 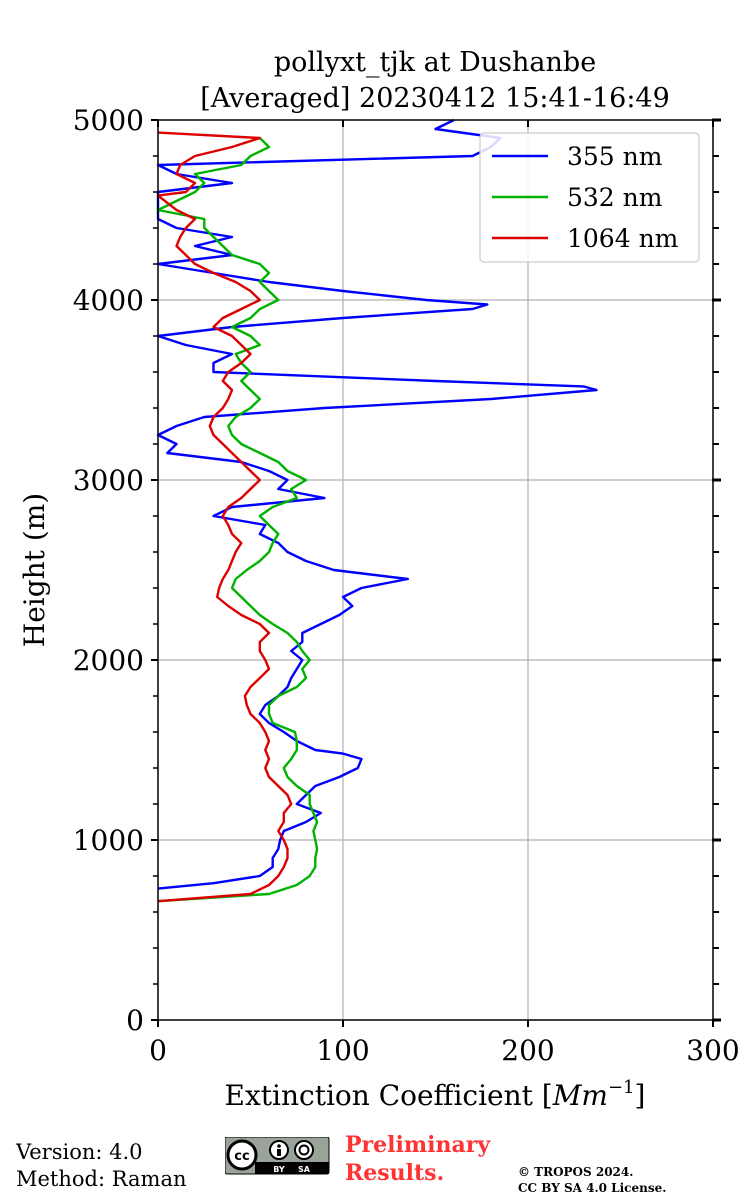 I want to click on series-line-532-nm, so click(x=237, y=520).